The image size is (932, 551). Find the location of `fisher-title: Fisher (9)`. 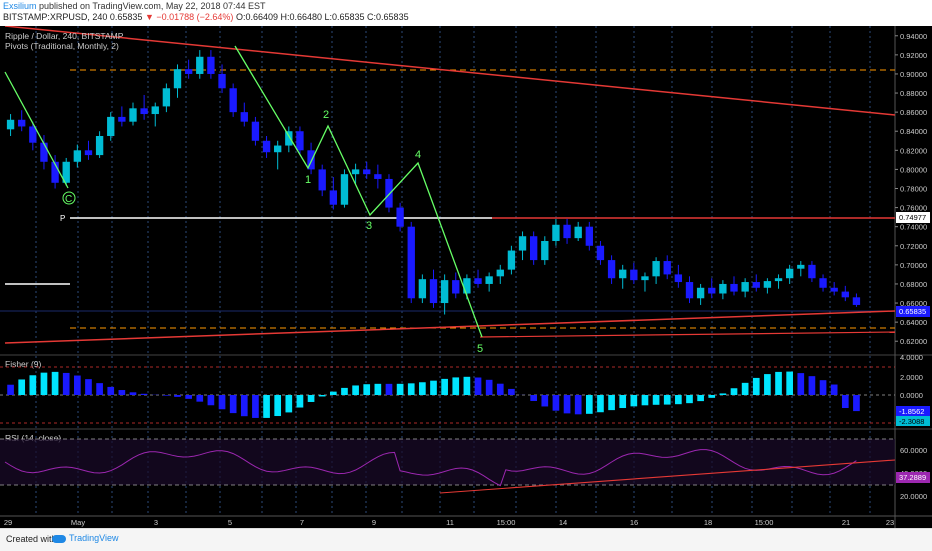

fisher-title: Fisher (9) is located at coordinates (23, 364).